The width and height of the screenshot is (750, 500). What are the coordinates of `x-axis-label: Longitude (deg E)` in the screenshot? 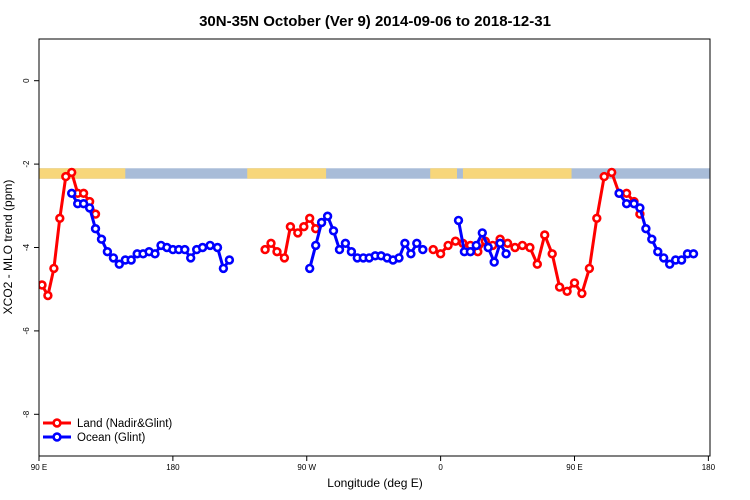 It's located at (374, 483).